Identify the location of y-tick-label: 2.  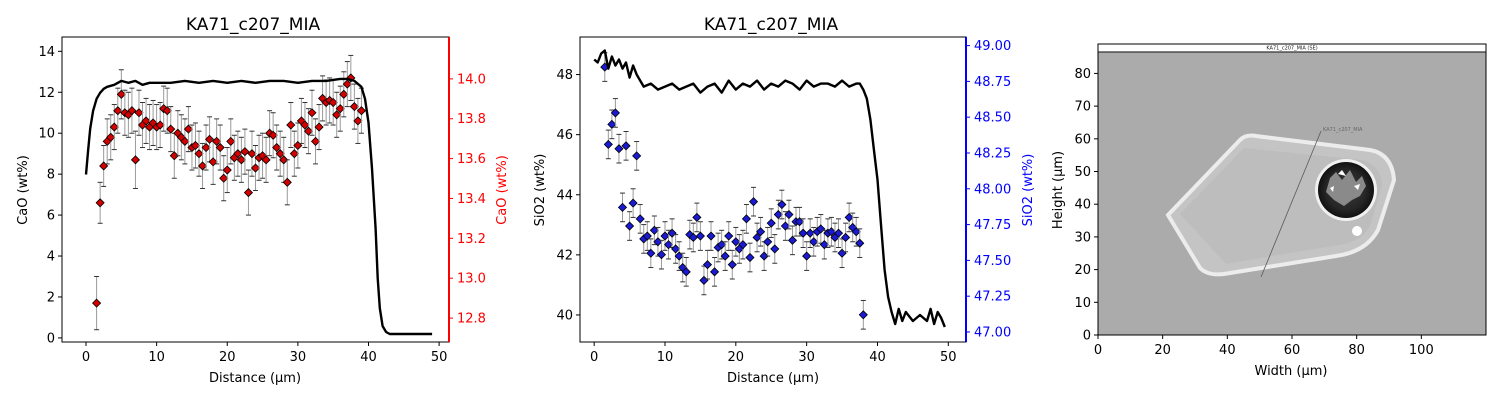
(51, 297).